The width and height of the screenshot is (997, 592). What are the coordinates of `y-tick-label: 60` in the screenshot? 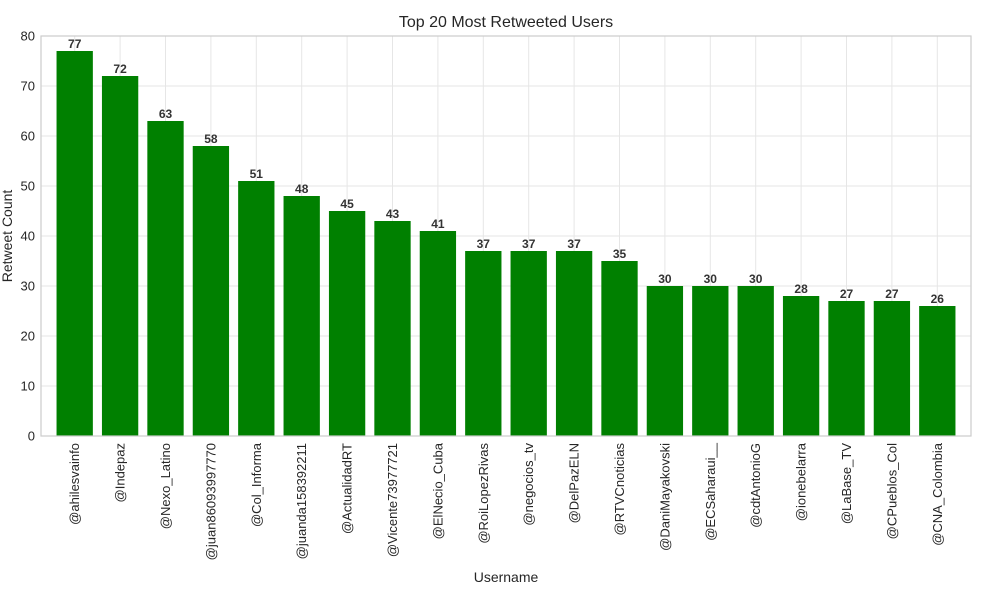 It's located at (28, 136).